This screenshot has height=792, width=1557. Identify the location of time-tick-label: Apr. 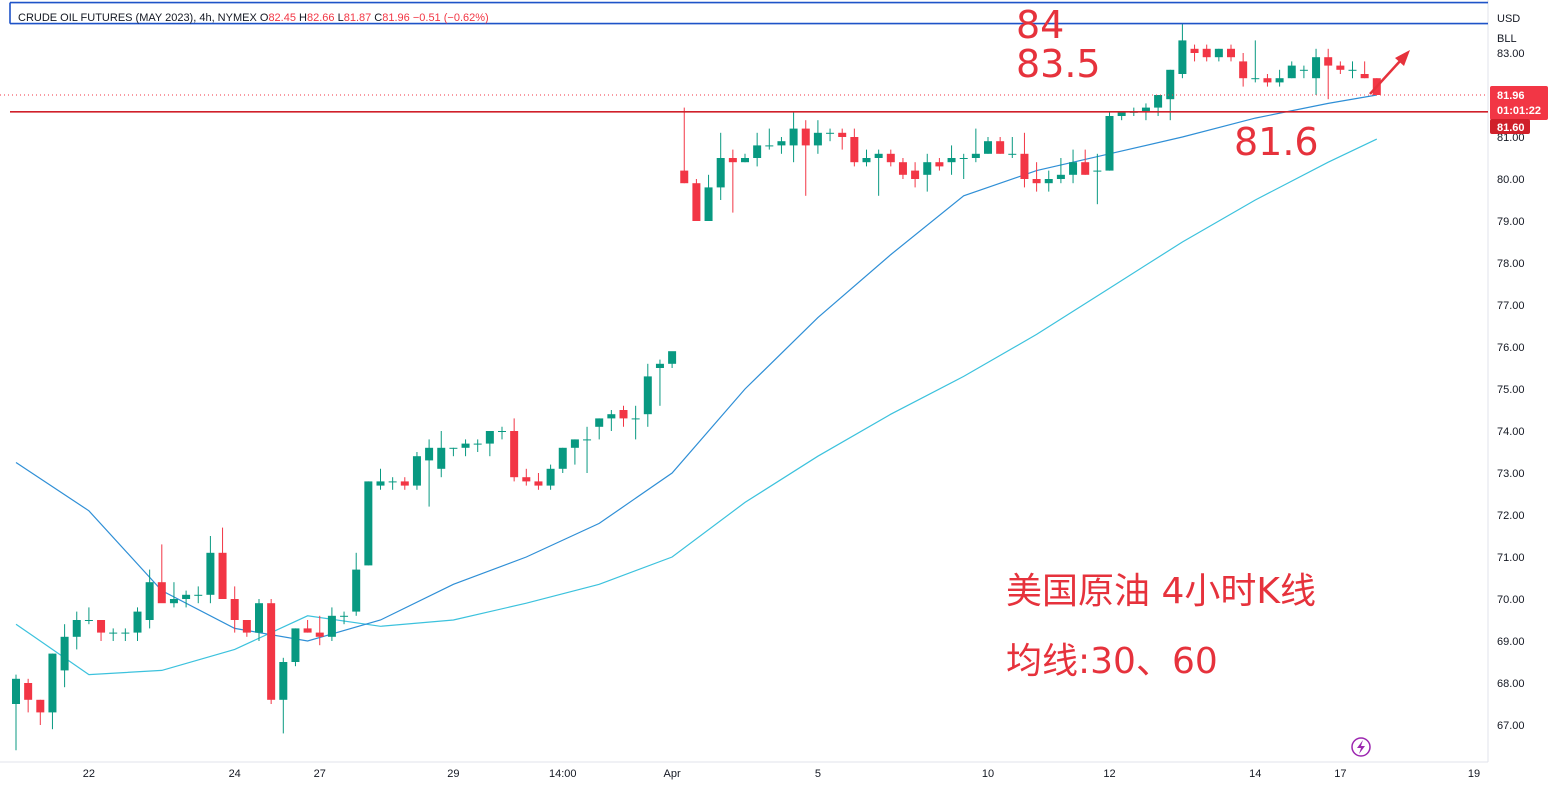
(672, 774).